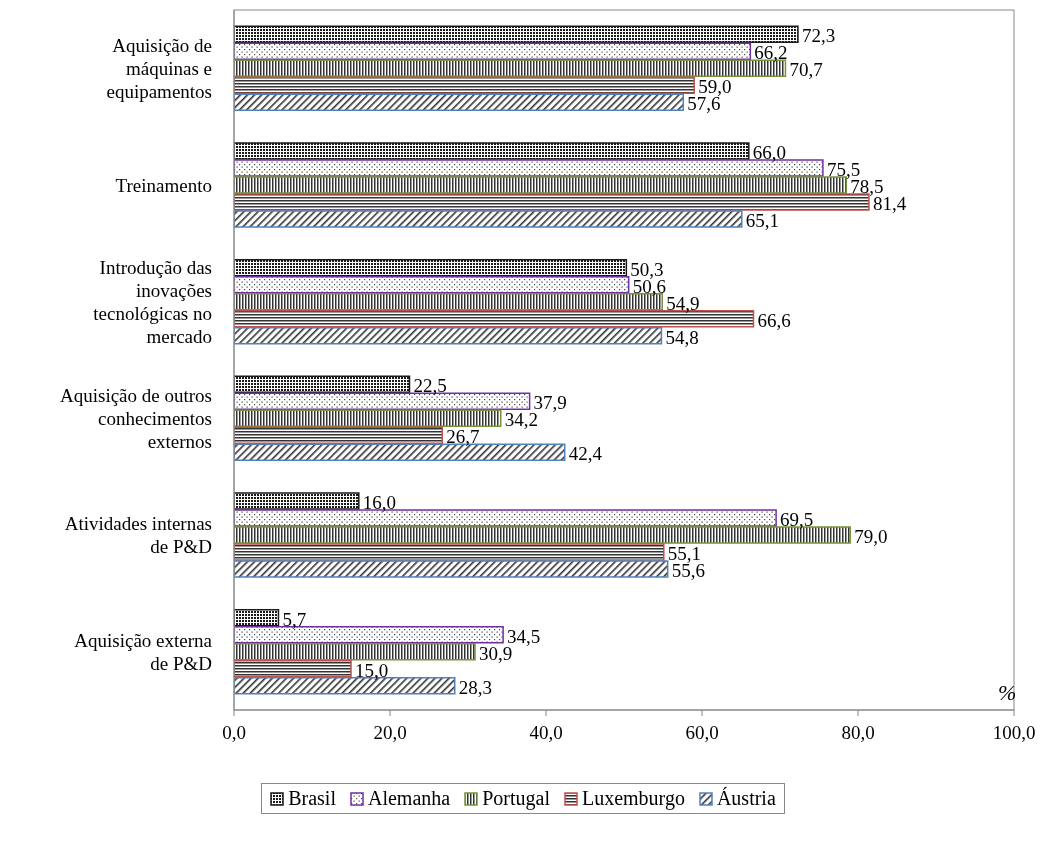  Describe the element at coordinates (769, 152) in the screenshot. I see `data-label: 66,0` at that location.